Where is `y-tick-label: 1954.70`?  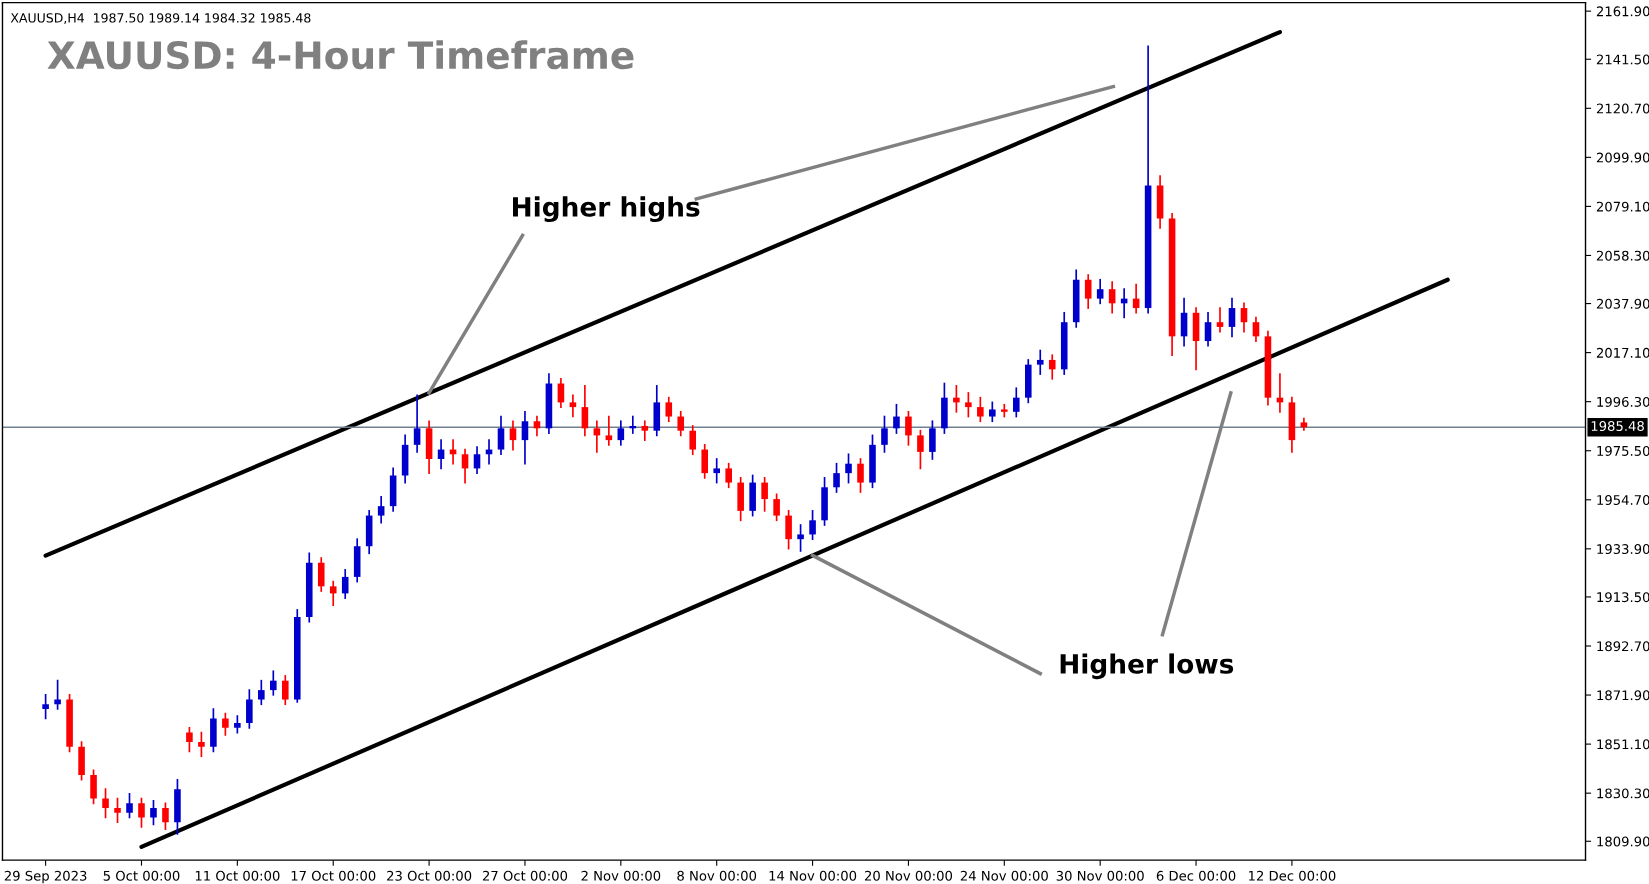 y-tick-label: 1954.70 is located at coordinates (1623, 500).